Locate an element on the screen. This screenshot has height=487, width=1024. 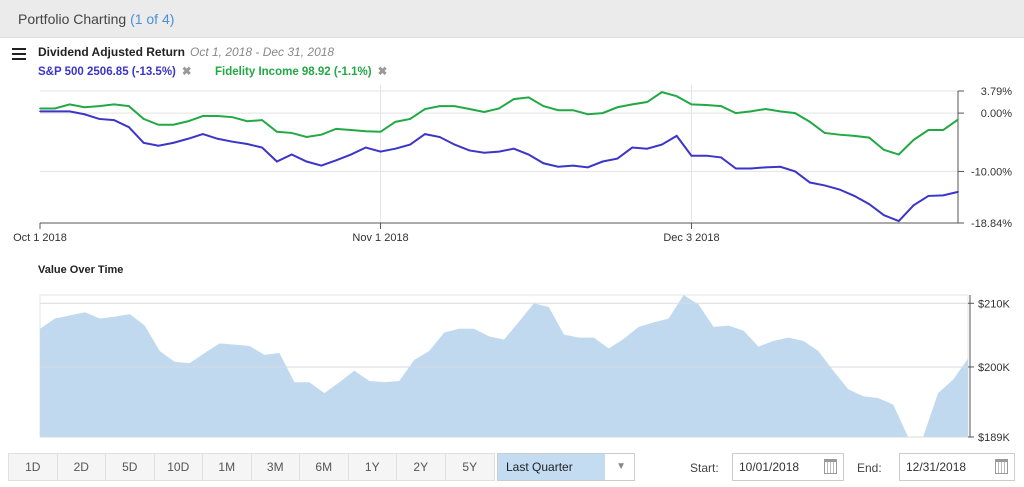
range-2y: 2Y is located at coordinates (421, 467).